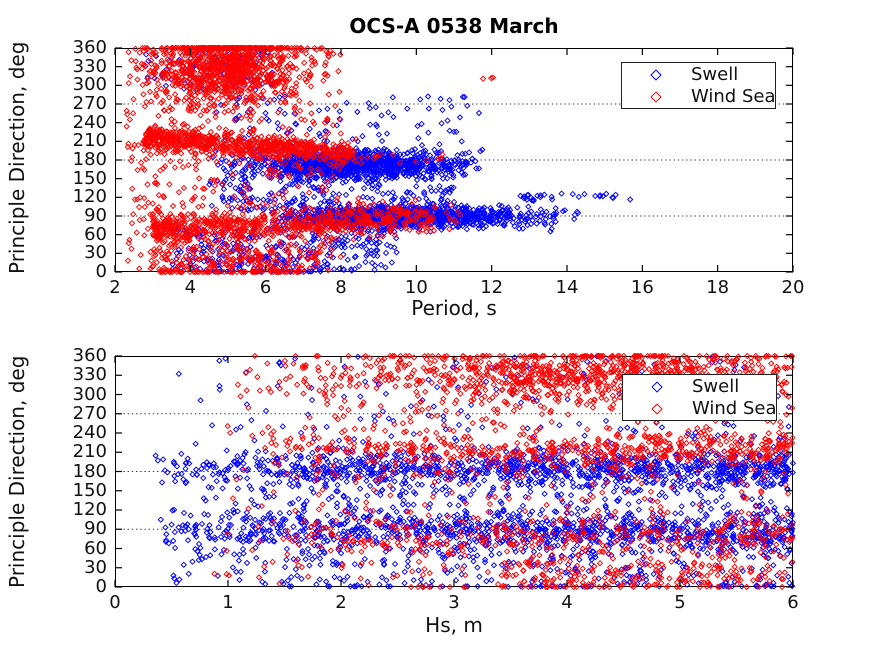 Image resolution: width=875 pixels, height=656 pixels. What do you see at coordinates (454, 26) in the screenshot?
I see `page-title: OCS-A 0538 March` at bounding box center [454, 26].